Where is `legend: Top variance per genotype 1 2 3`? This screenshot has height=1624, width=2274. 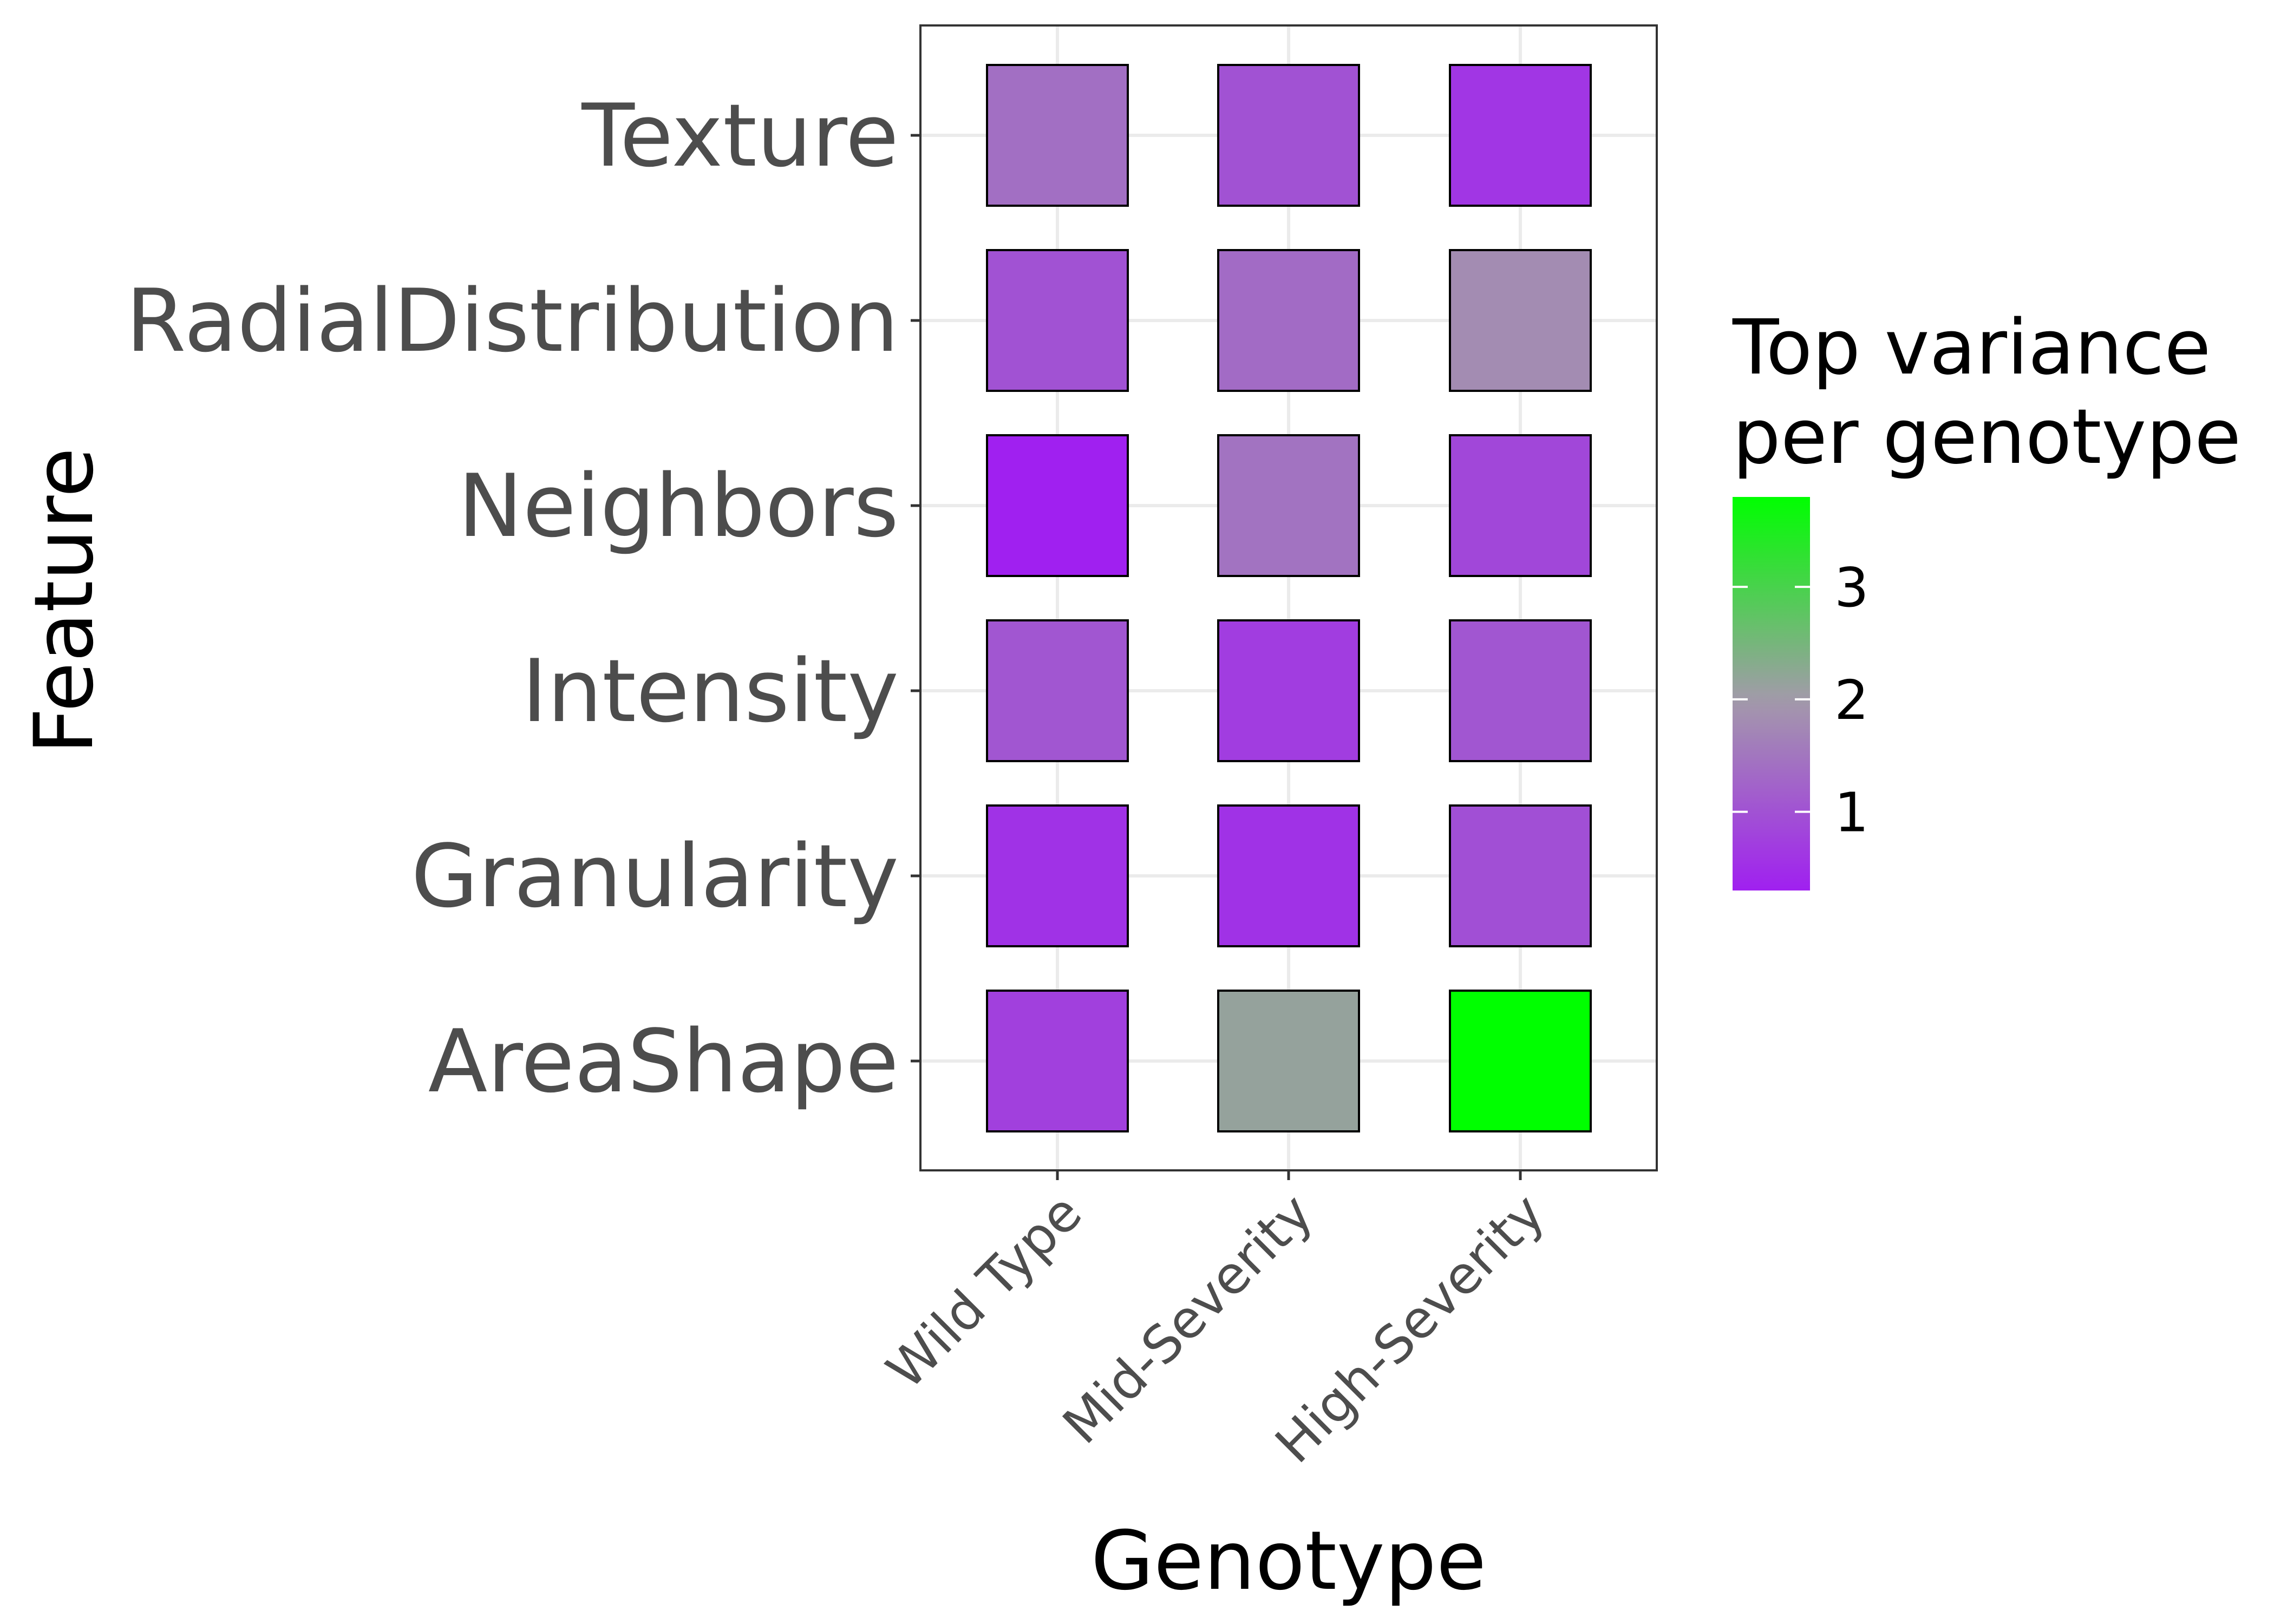 legend: Top variance per genotype 1 2 3 is located at coordinates (1987, 597).